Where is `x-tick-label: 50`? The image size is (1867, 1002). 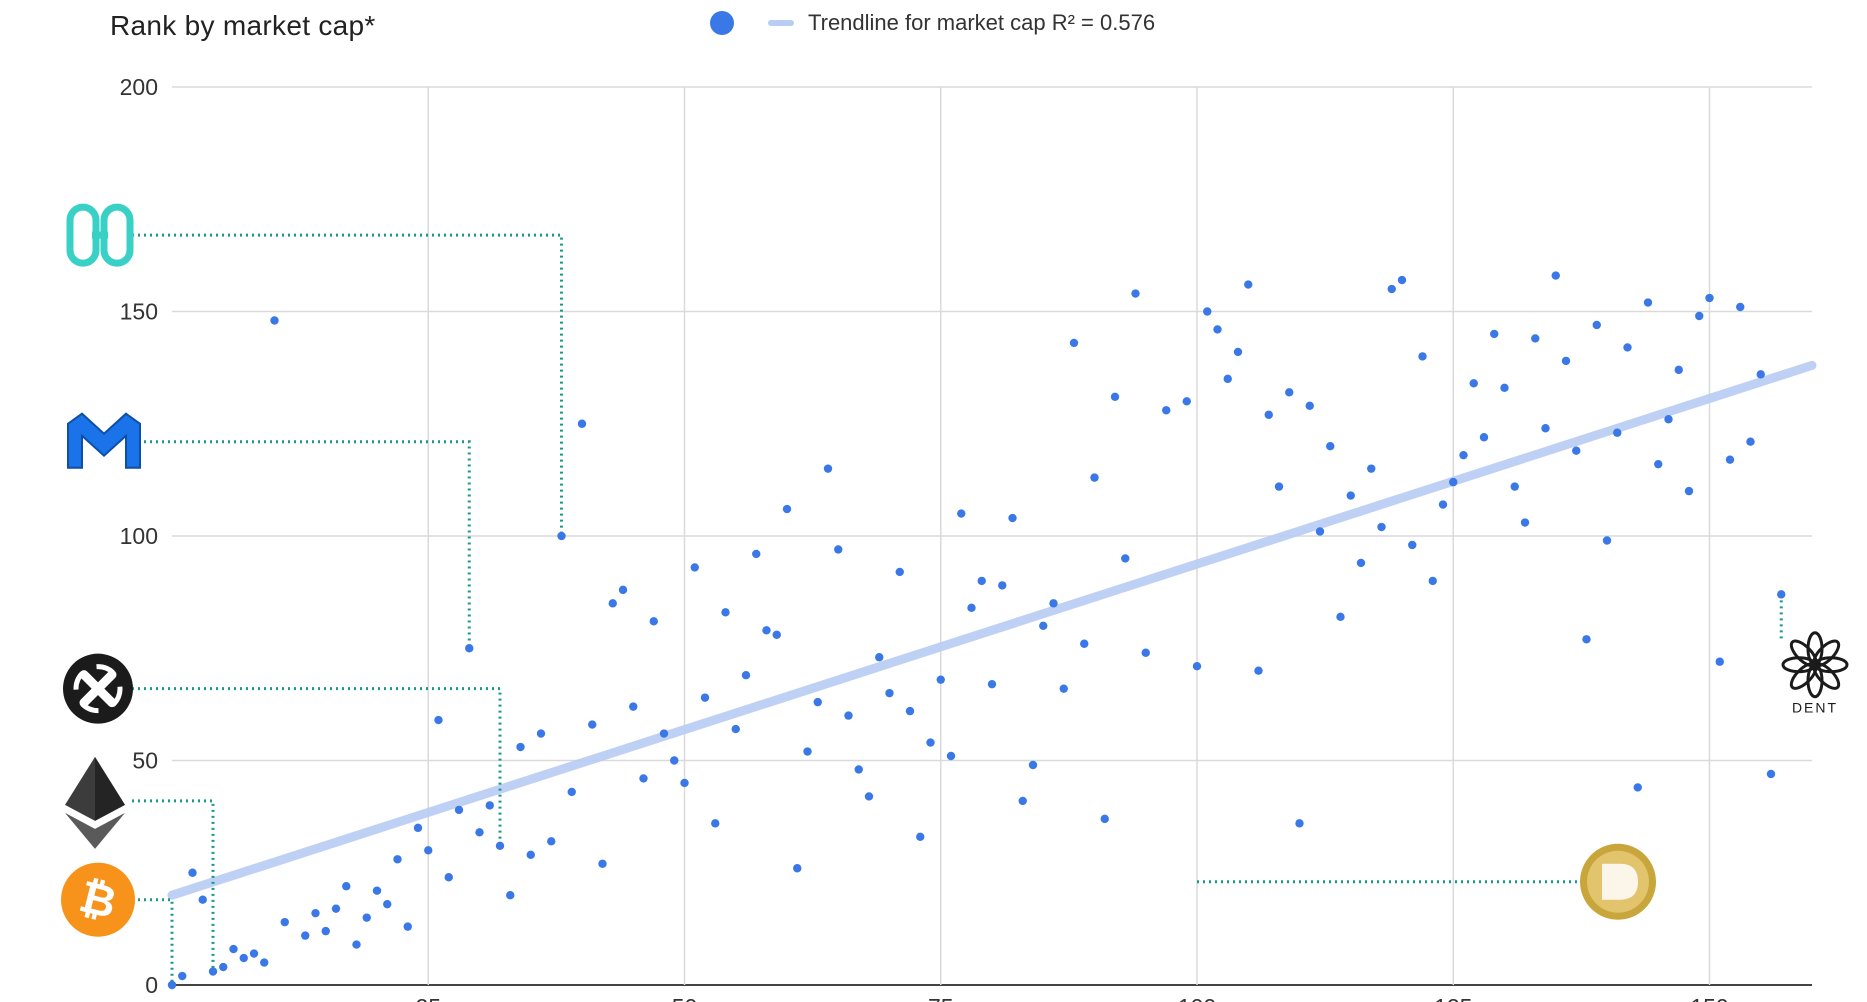 x-tick-label: 50 is located at coordinates (685, 998).